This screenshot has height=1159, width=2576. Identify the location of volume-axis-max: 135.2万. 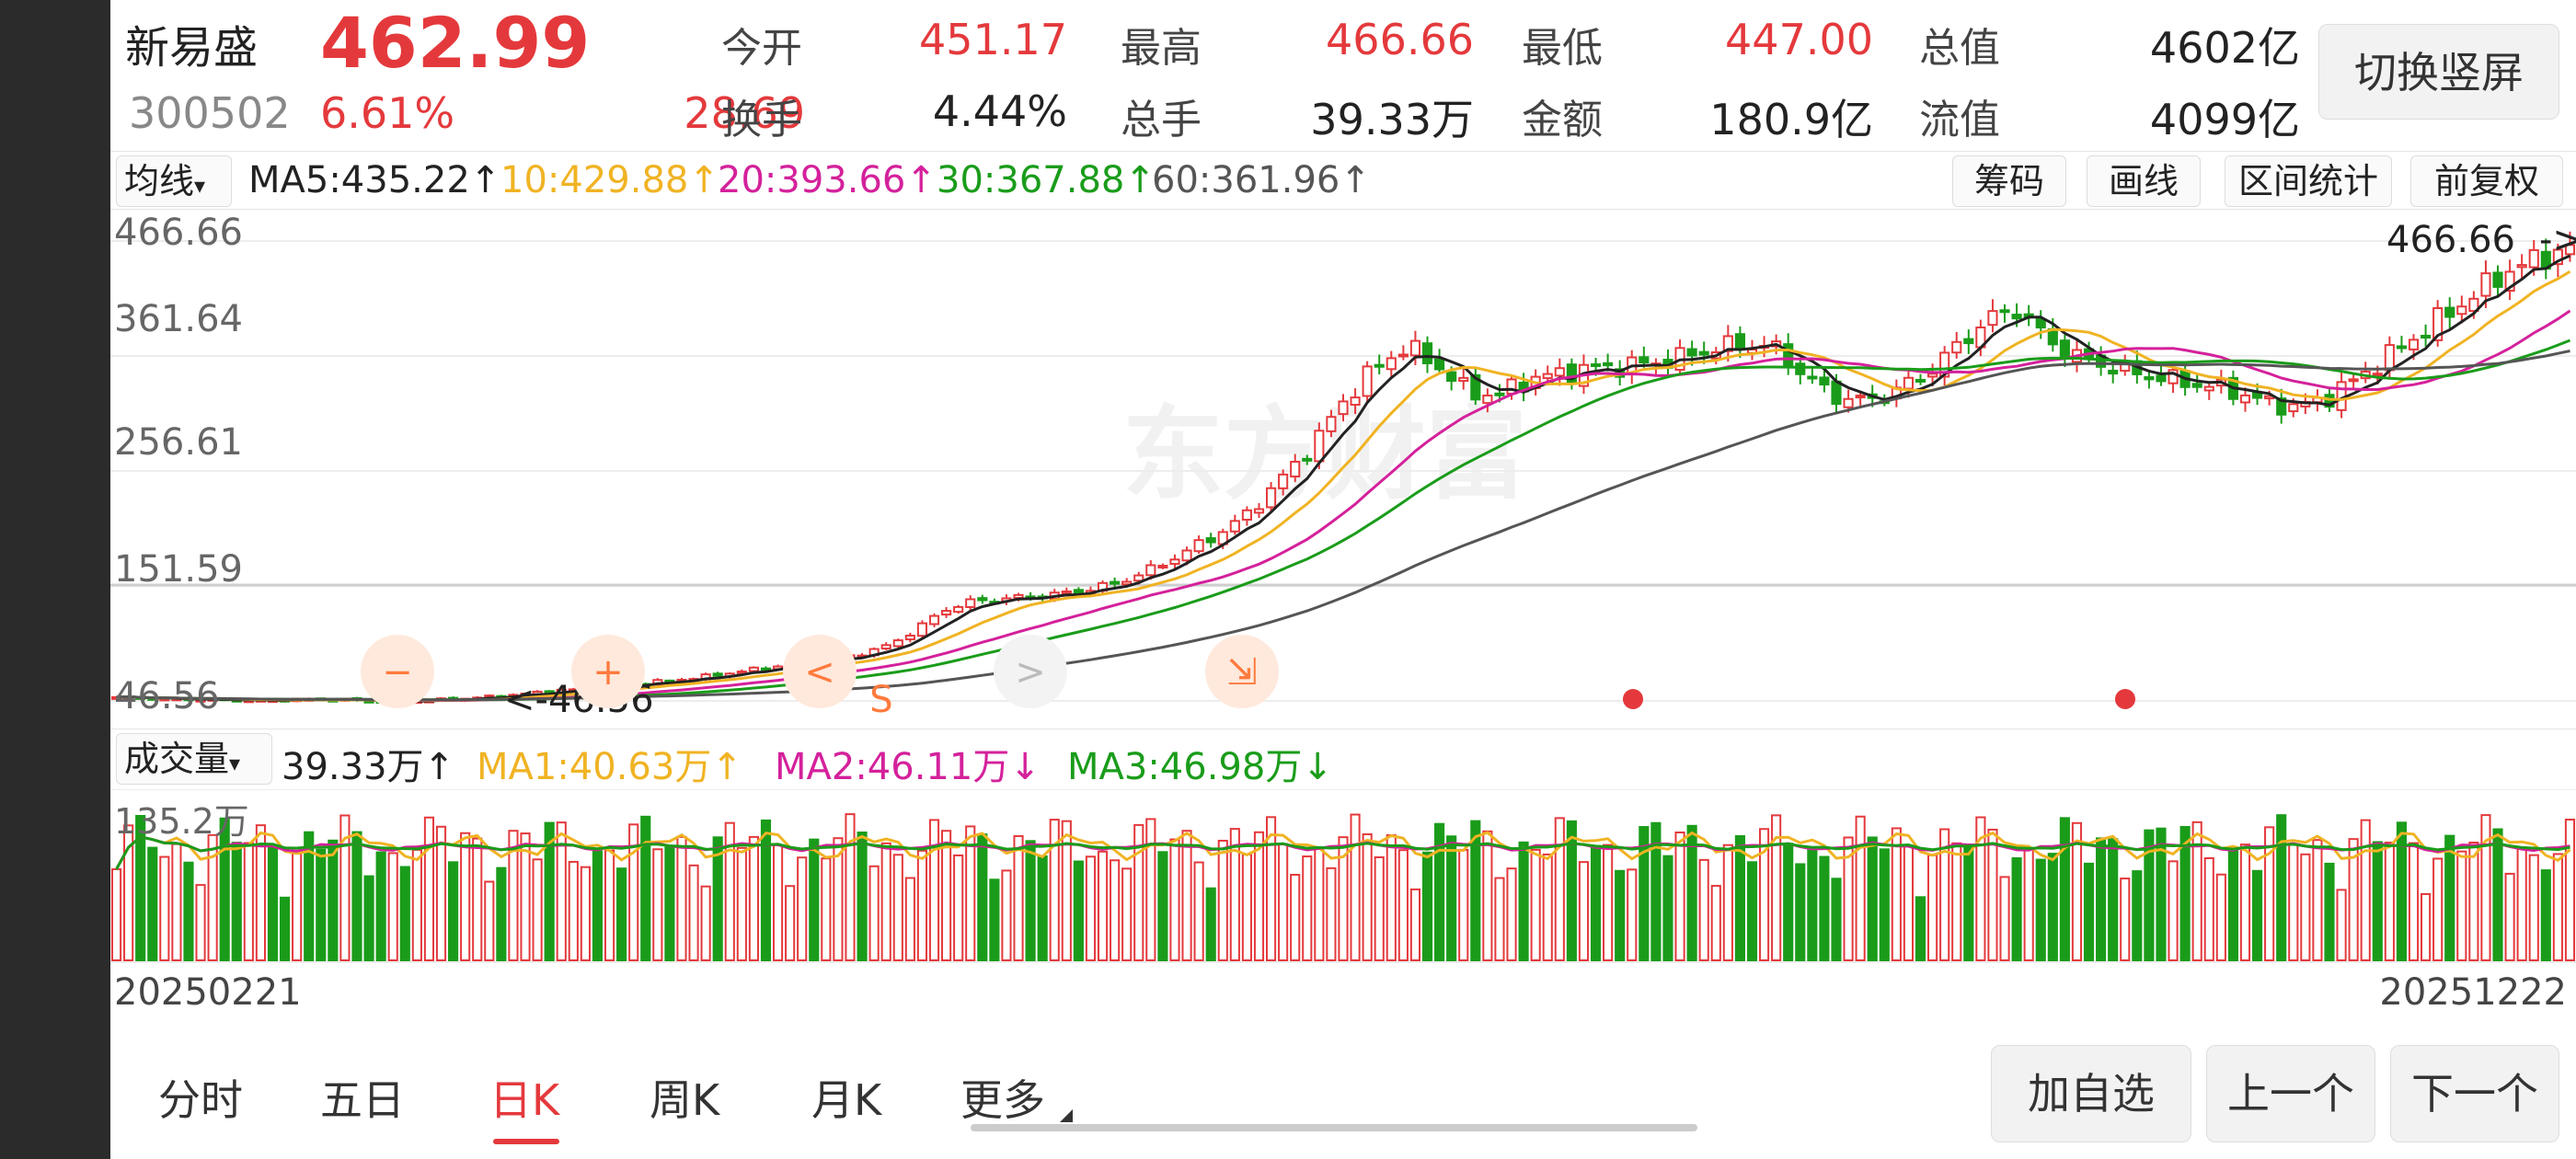
(181, 821).